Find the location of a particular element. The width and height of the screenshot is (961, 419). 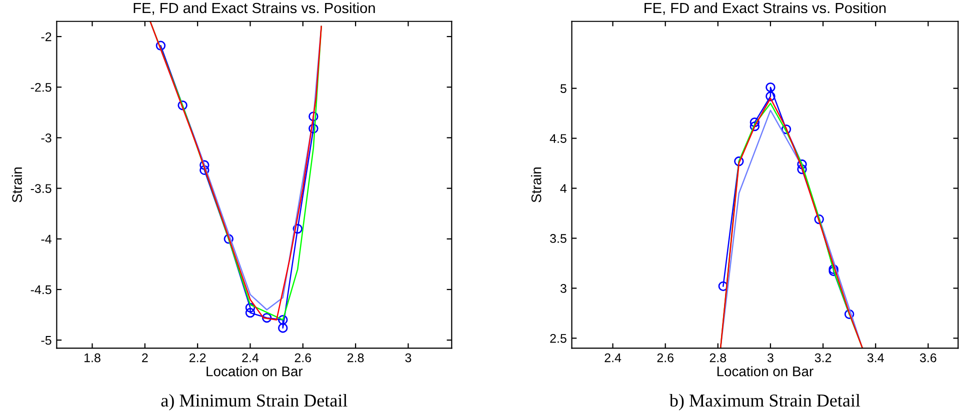

x-tick-label: 2 is located at coordinates (145, 357).